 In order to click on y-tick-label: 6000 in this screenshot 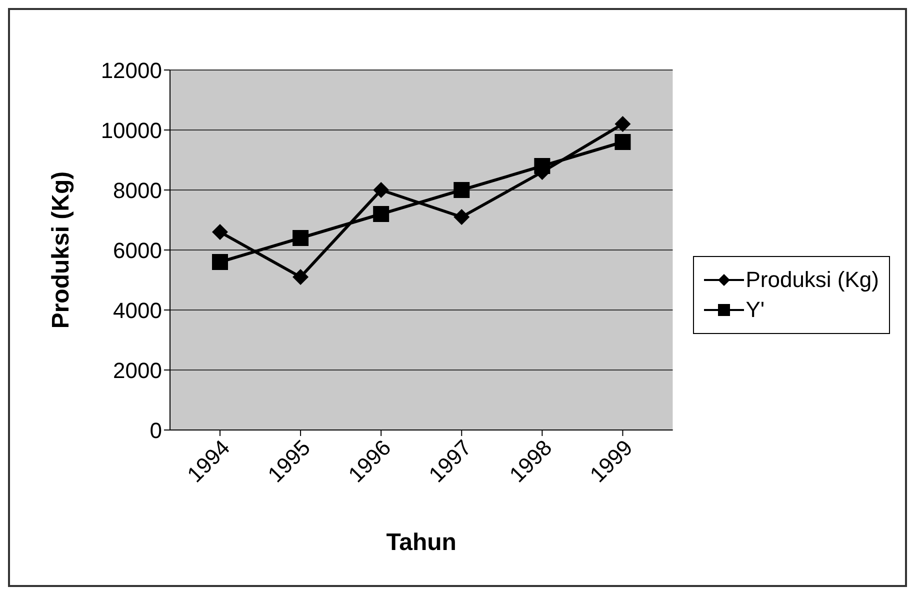, I will do `click(137, 250)`.